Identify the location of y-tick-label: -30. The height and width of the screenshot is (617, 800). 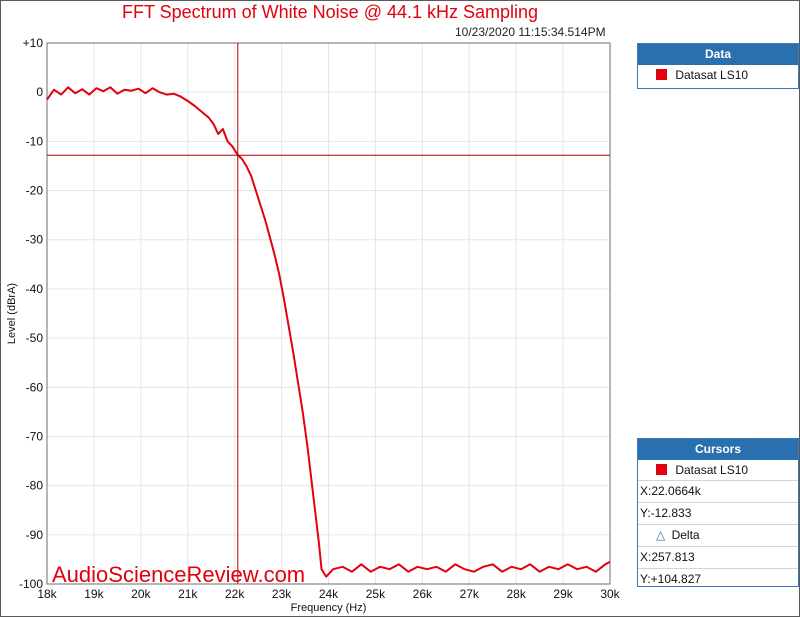
(35, 240).